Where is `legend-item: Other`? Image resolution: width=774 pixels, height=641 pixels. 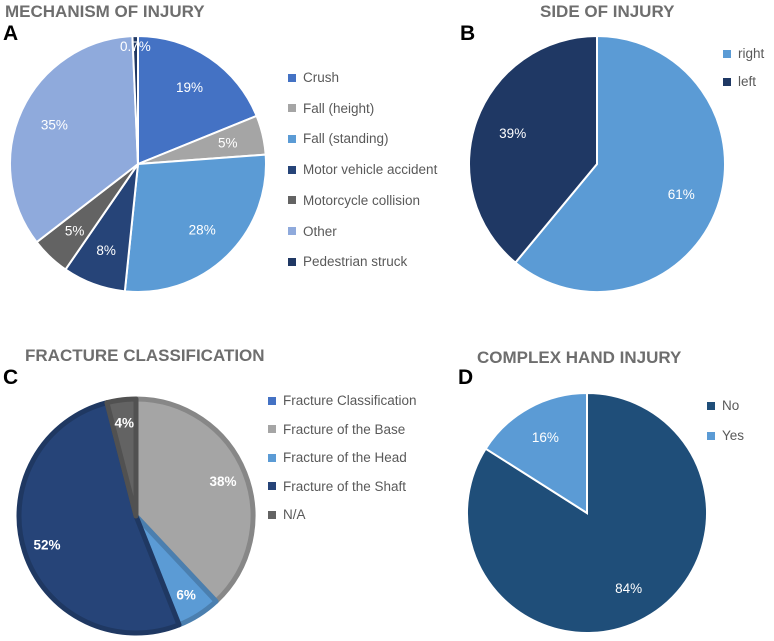 legend-item: Other is located at coordinates (312, 231).